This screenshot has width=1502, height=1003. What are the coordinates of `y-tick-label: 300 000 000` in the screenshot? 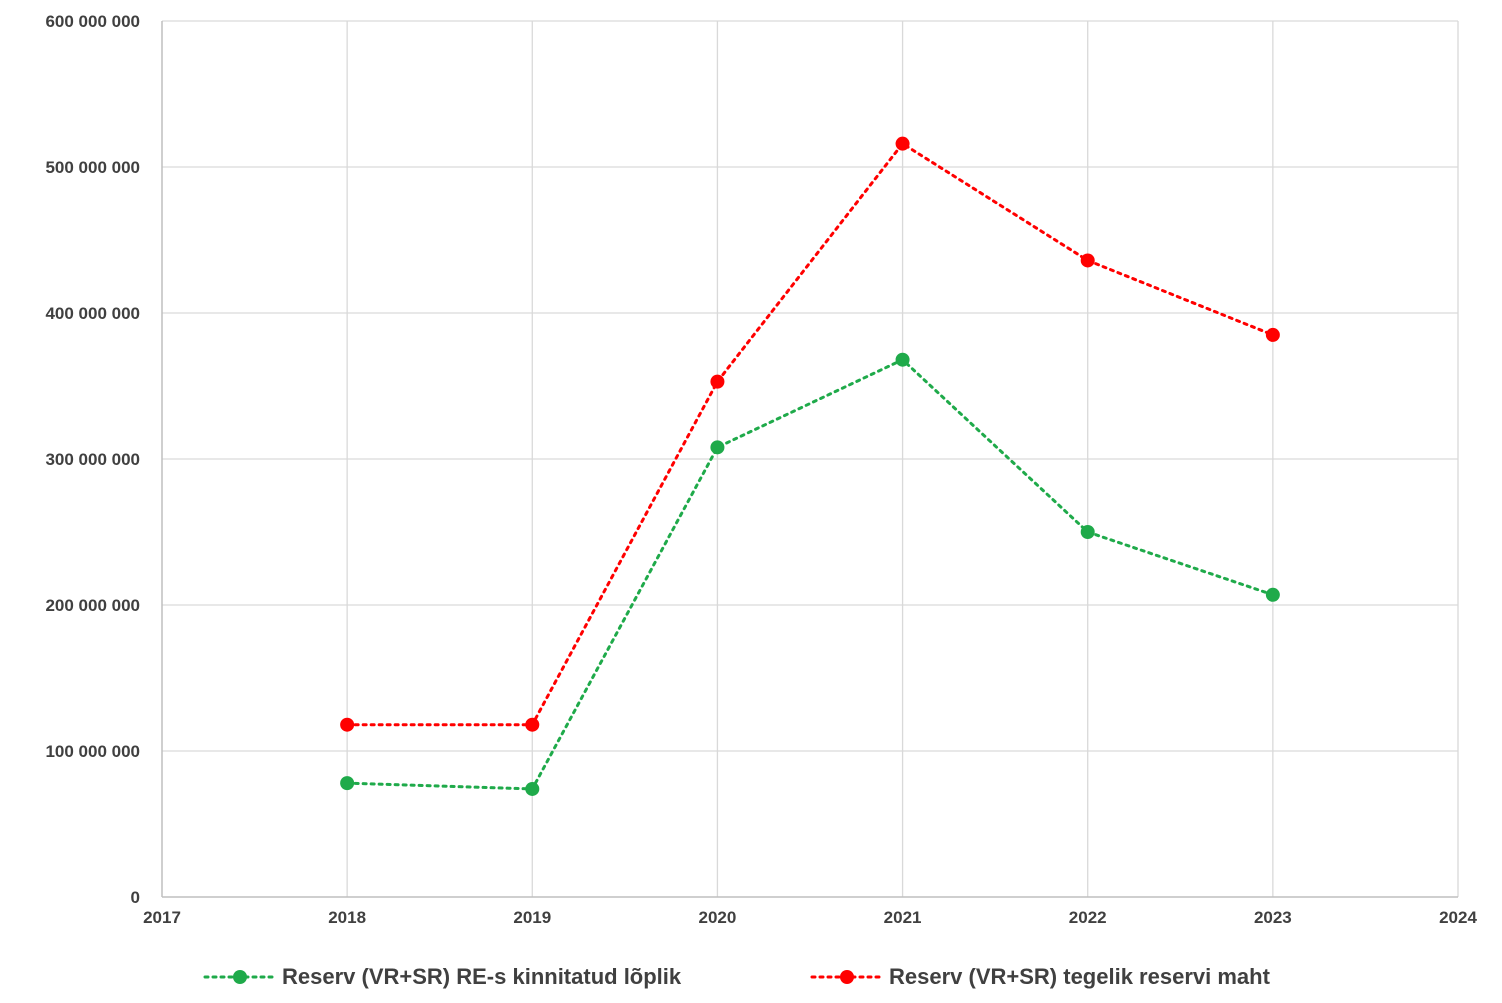 It's located at (92, 459).